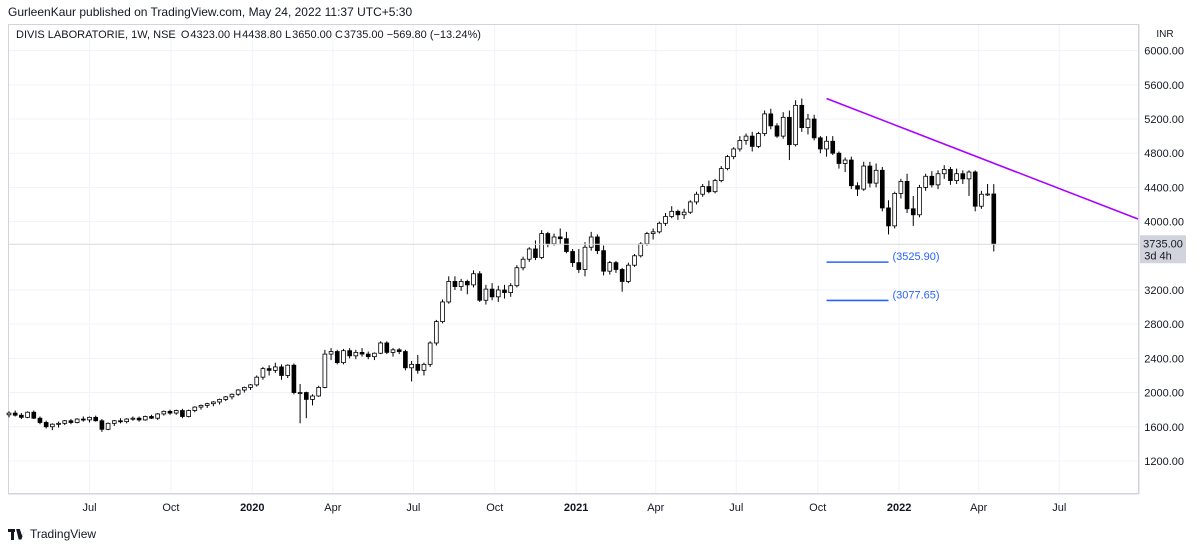 This screenshot has width=1200, height=547. Describe the element at coordinates (63, 534) in the screenshot. I see `brand-name: TradingView` at that location.